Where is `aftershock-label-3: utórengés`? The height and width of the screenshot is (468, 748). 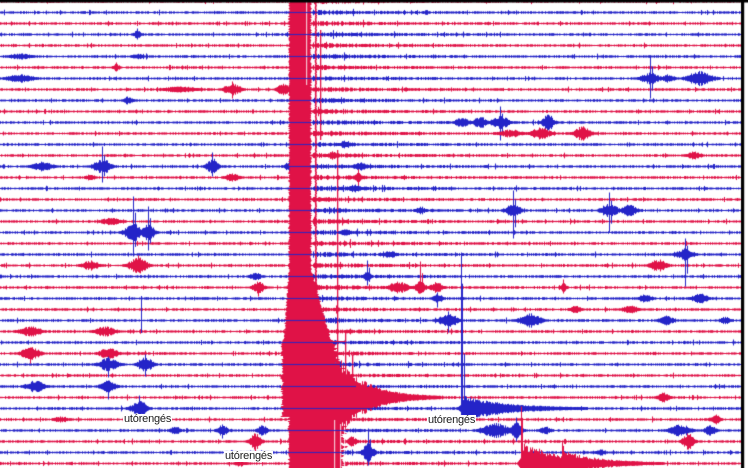
aftershock-label-3: utórengés is located at coordinates (249, 456).